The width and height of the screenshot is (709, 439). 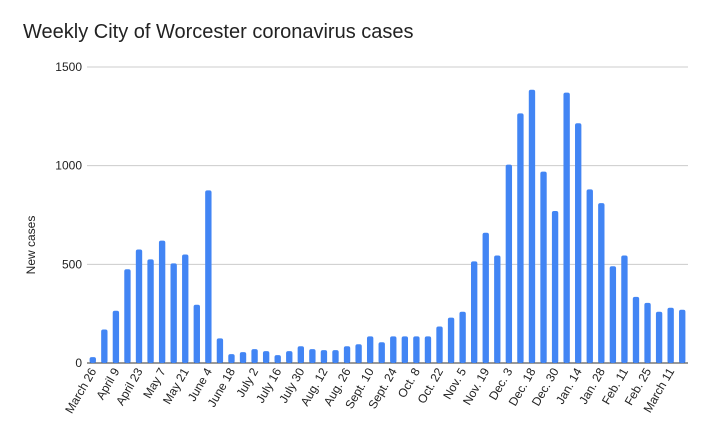 What do you see at coordinates (72, 264) in the screenshot?
I see `y-tick-label: 500` at bounding box center [72, 264].